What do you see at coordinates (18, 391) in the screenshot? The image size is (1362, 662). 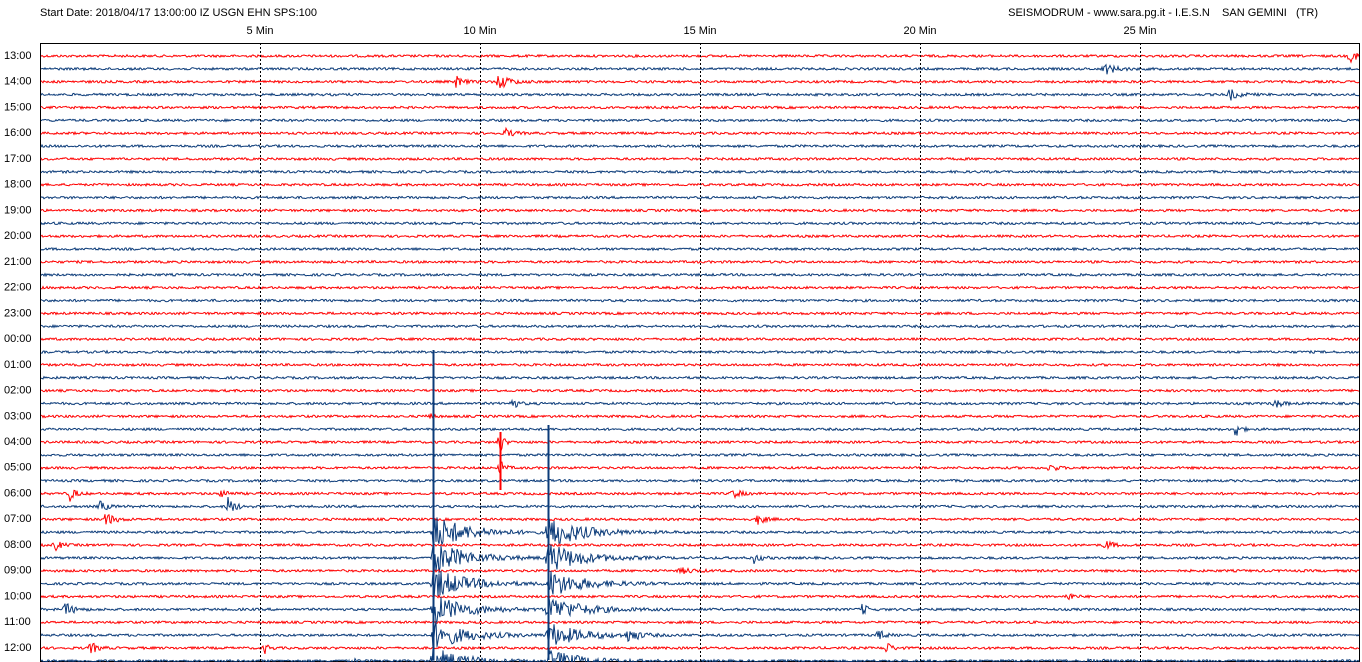 I see `hour-label: 02:00` at bounding box center [18, 391].